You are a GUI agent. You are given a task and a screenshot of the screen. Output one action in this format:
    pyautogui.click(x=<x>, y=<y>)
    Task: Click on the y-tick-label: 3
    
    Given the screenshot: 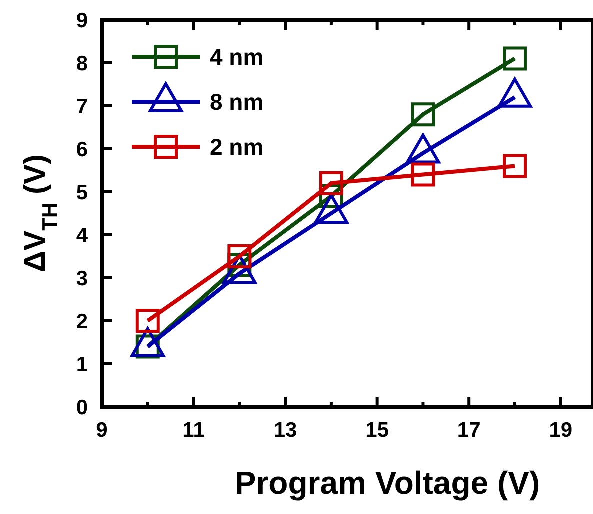 What is the action you would take?
    pyautogui.click(x=82, y=278)
    